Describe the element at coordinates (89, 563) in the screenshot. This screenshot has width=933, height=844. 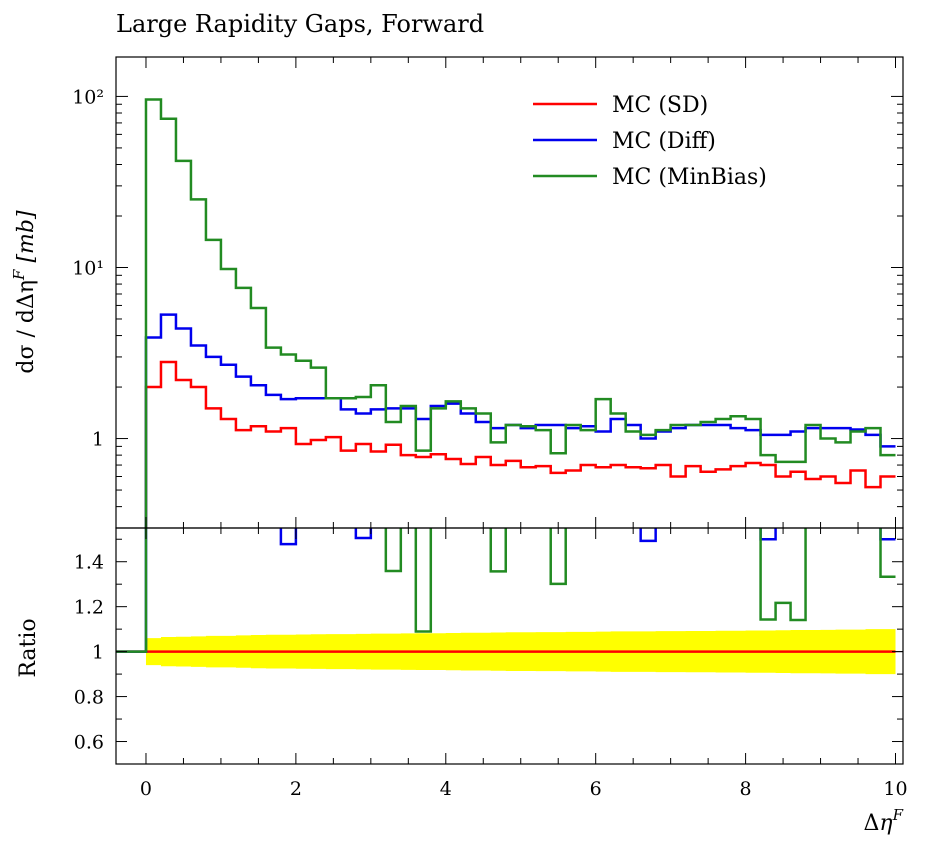
I see `ratio-tick-label: 1.4` at that location.